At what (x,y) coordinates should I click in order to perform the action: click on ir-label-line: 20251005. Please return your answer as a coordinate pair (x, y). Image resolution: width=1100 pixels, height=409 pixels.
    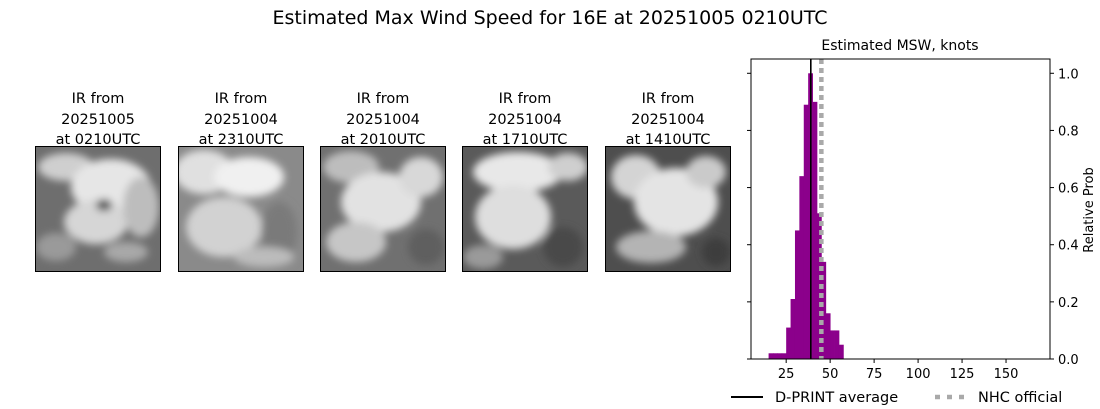
    Looking at the image, I should click on (98, 119).